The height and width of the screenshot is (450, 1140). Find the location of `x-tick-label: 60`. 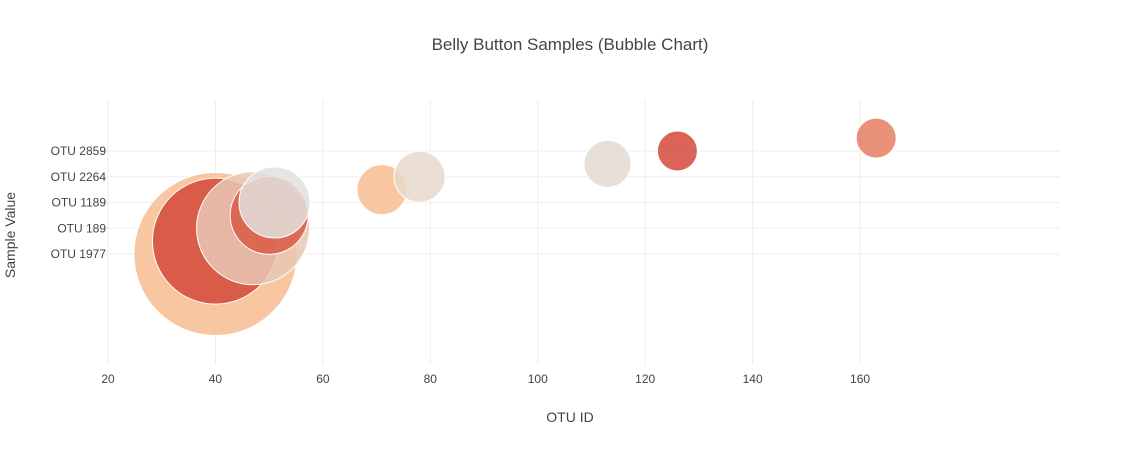

x-tick-label: 60 is located at coordinates (323, 379).